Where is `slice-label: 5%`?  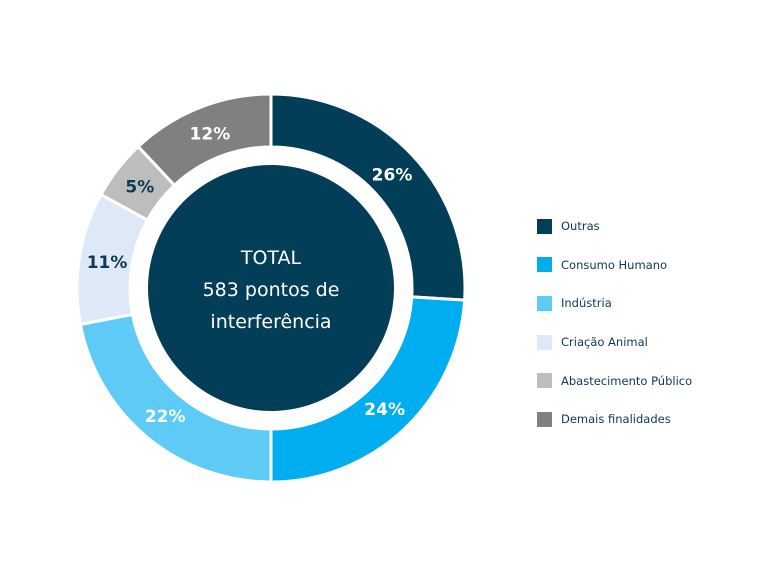
slice-label: 5% is located at coordinates (139, 187).